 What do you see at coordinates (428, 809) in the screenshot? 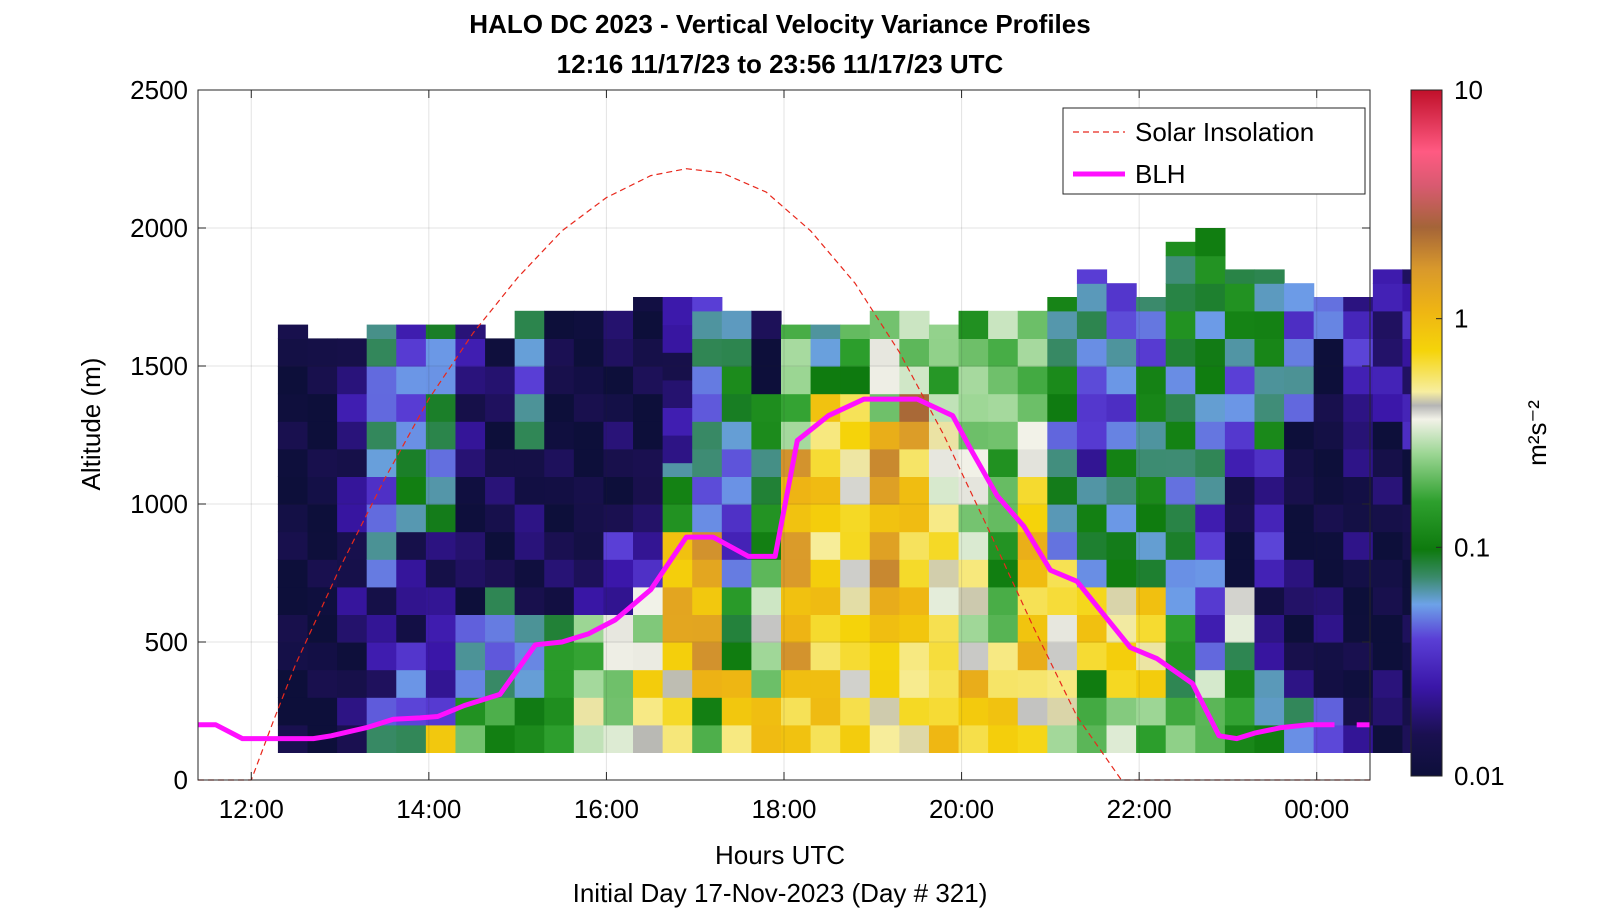
I see `x-tick-label: 14:00` at bounding box center [428, 809].